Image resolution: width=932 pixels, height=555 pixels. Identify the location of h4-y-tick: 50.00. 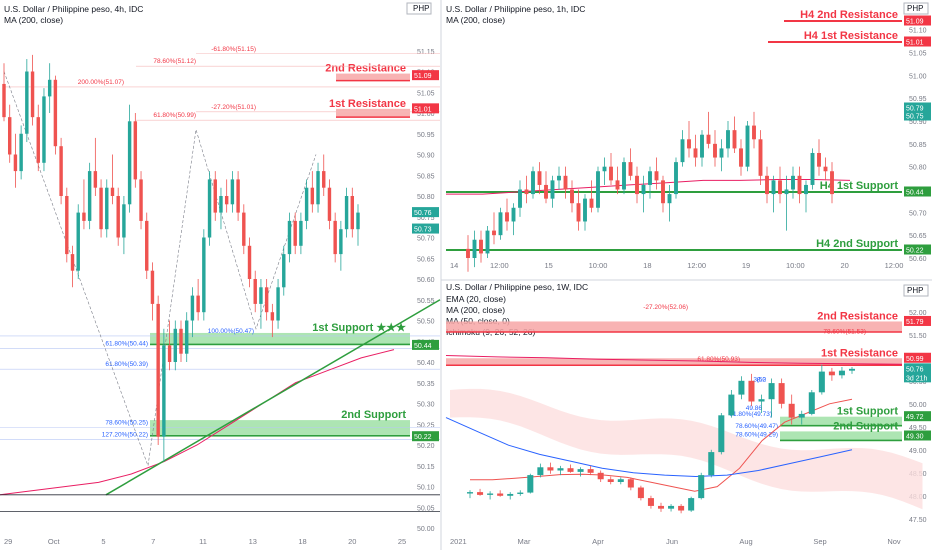
(426, 529).